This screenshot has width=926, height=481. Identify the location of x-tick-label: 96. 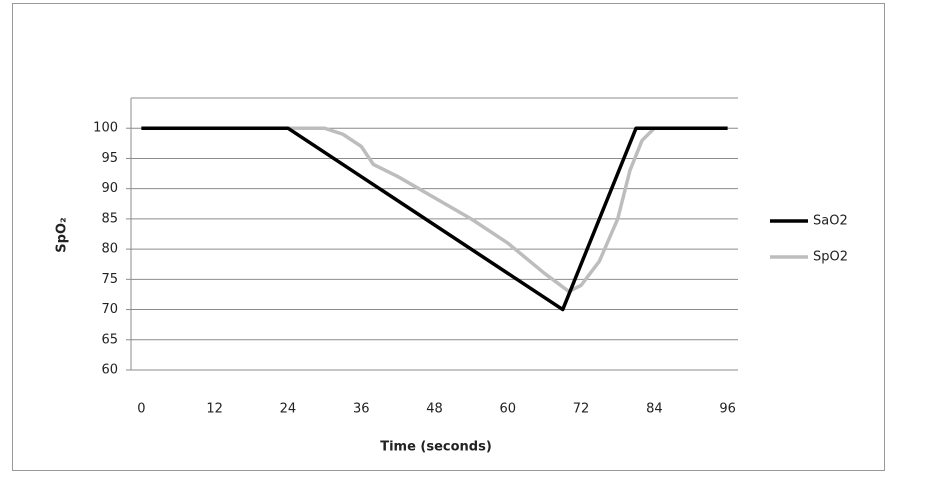
(727, 409).